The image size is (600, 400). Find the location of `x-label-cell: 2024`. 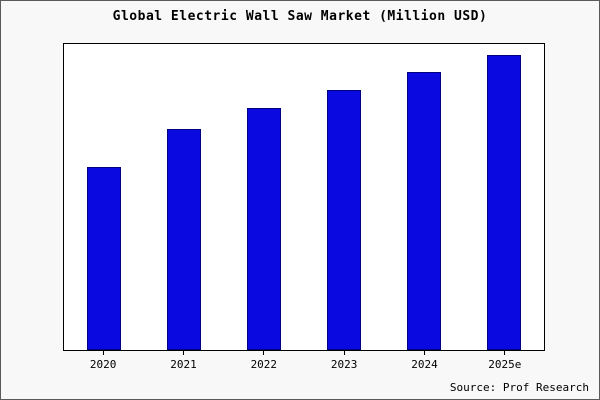

x-label-cell: 2024 is located at coordinates (424, 364).